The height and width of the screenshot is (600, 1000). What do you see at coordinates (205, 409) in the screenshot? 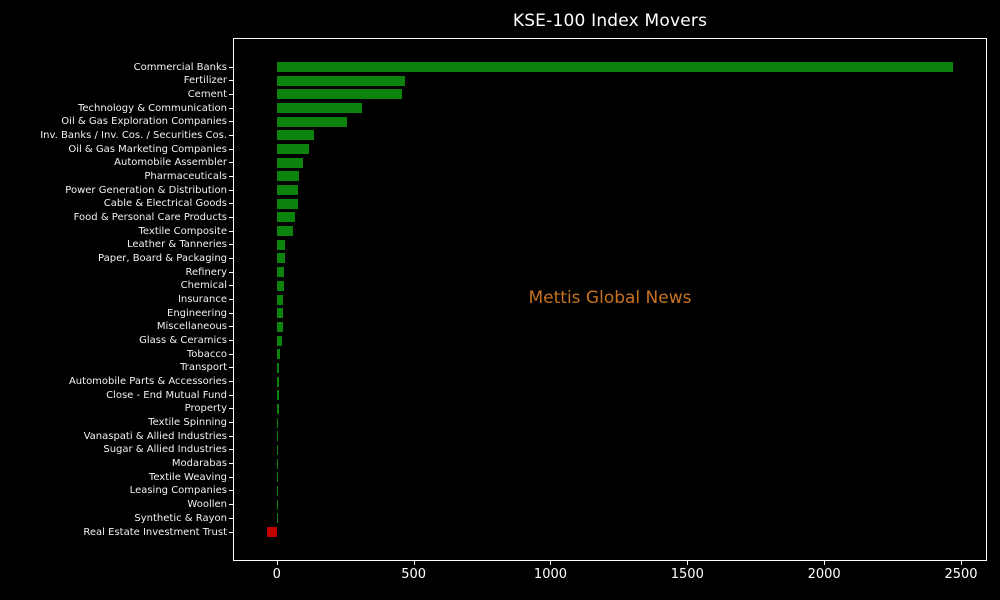
I see `category-label: Property` at bounding box center [205, 409].